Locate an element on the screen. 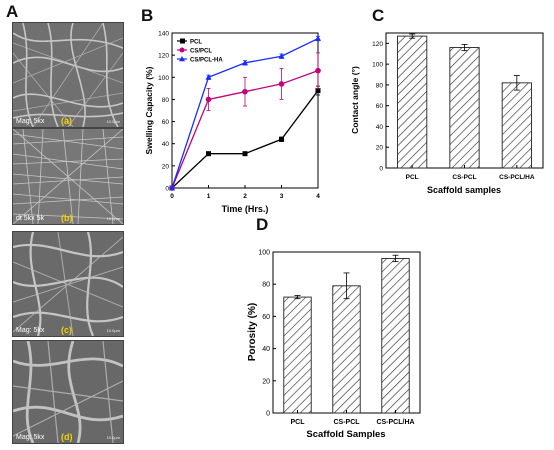 This screenshot has width=554, height=450. x-tick-label: 3 is located at coordinates (282, 196).